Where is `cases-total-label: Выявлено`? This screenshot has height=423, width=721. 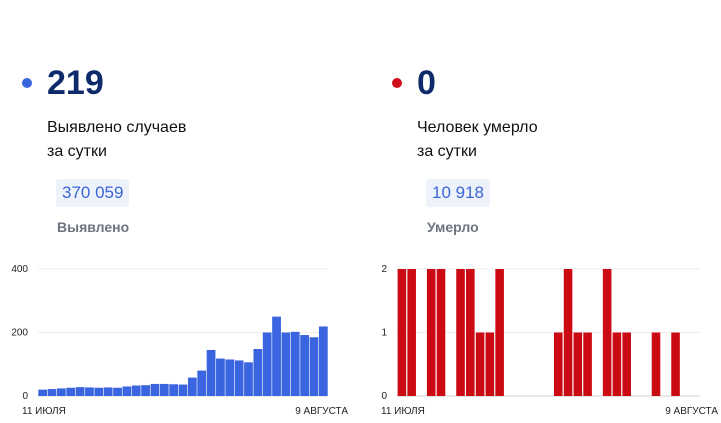 cases-total-label: Выявлено is located at coordinates (93, 227).